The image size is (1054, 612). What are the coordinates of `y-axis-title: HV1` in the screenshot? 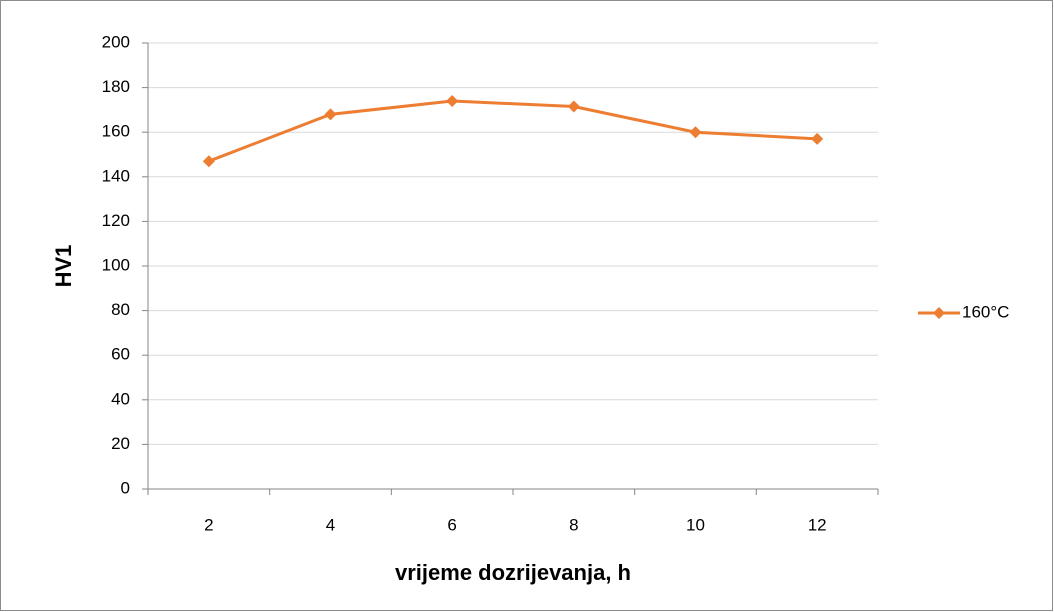 It's located at (63, 266).